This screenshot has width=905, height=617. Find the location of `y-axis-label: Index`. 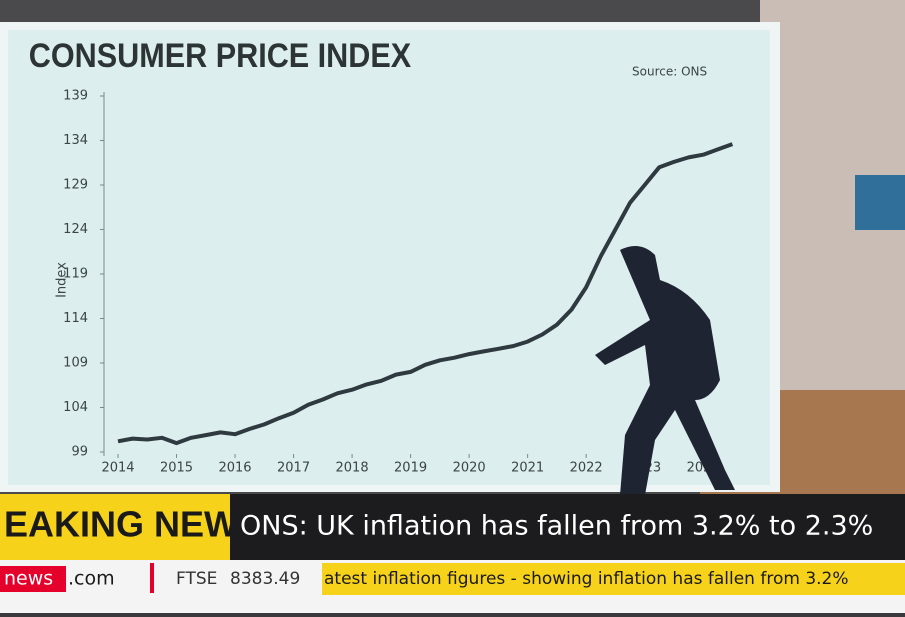

y-axis-label: Index is located at coordinates (62, 280).